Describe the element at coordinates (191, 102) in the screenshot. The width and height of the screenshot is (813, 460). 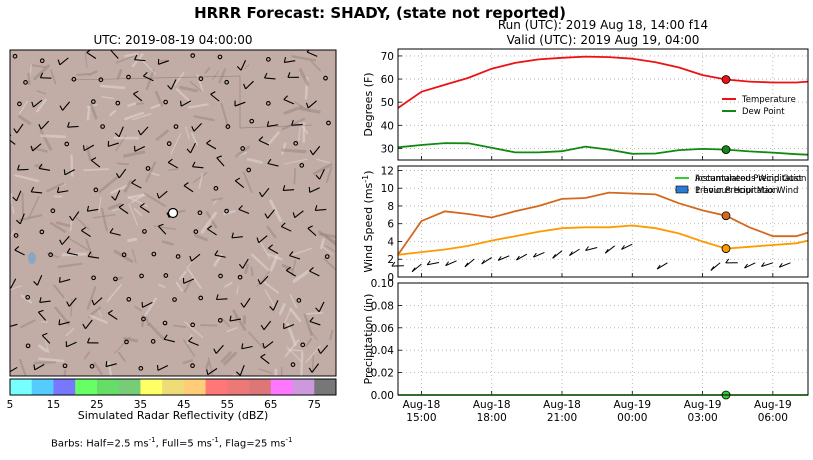
I see `county-border` at that location.